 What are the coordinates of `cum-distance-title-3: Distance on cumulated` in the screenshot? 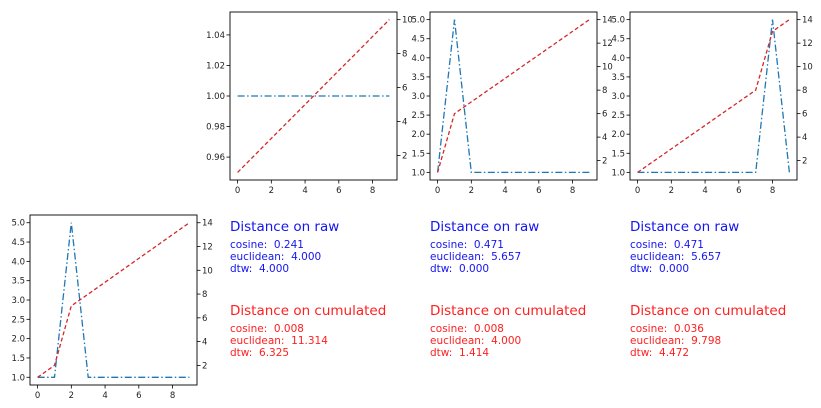 It's located at (708, 311).